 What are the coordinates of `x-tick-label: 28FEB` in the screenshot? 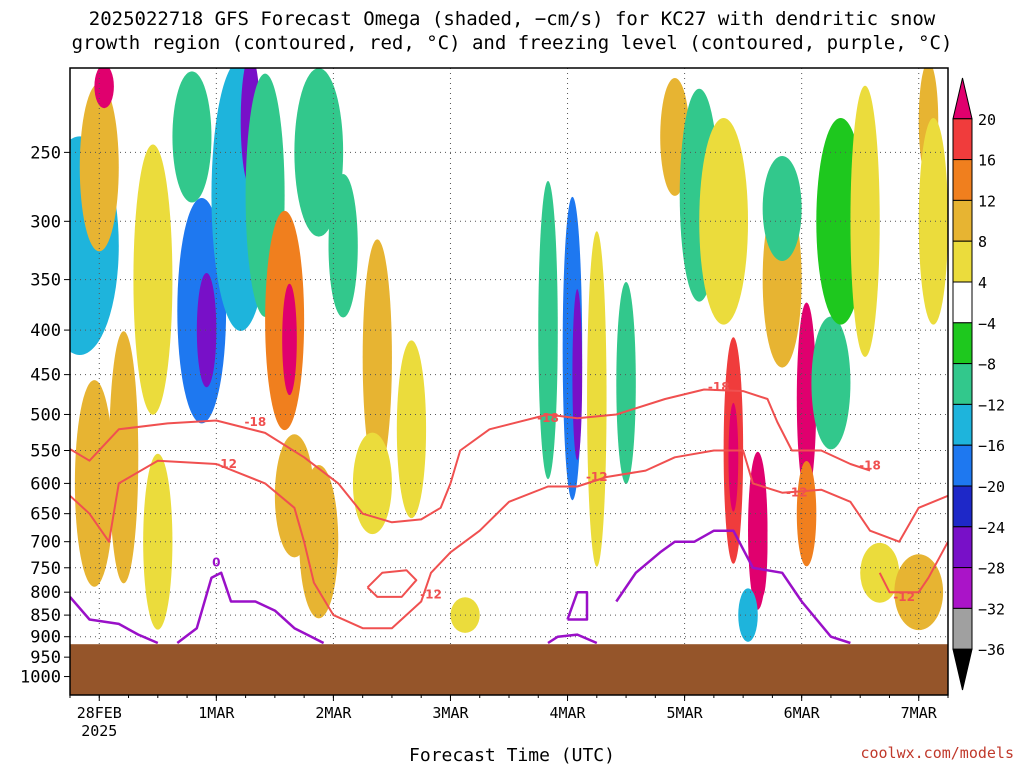 It's located at (99, 713).